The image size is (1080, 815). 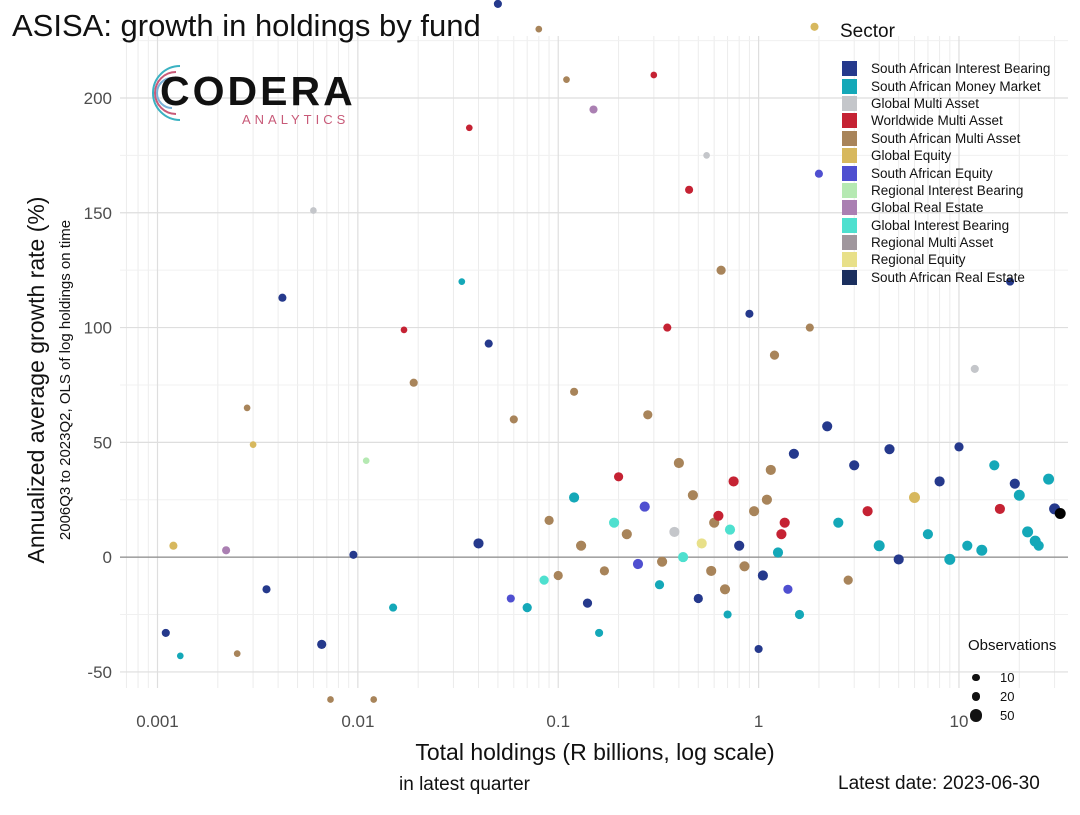 What do you see at coordinates (107, 557) in the screenshot?
I see `y-tick-label: 0` at bounding box center [107, 557].